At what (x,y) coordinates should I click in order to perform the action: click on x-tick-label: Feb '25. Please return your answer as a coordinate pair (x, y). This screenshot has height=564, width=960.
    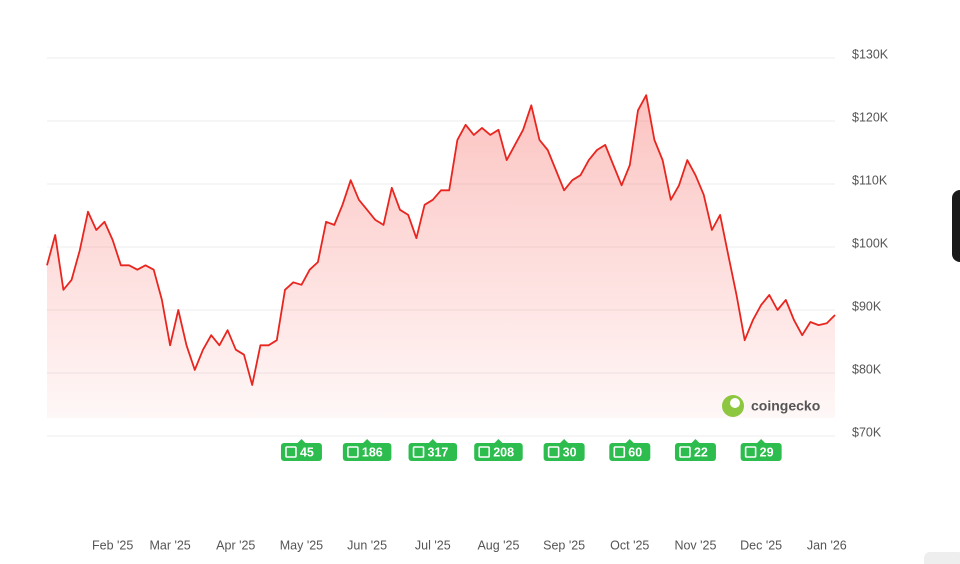
    Looking at the image, I should click on (112, 545).